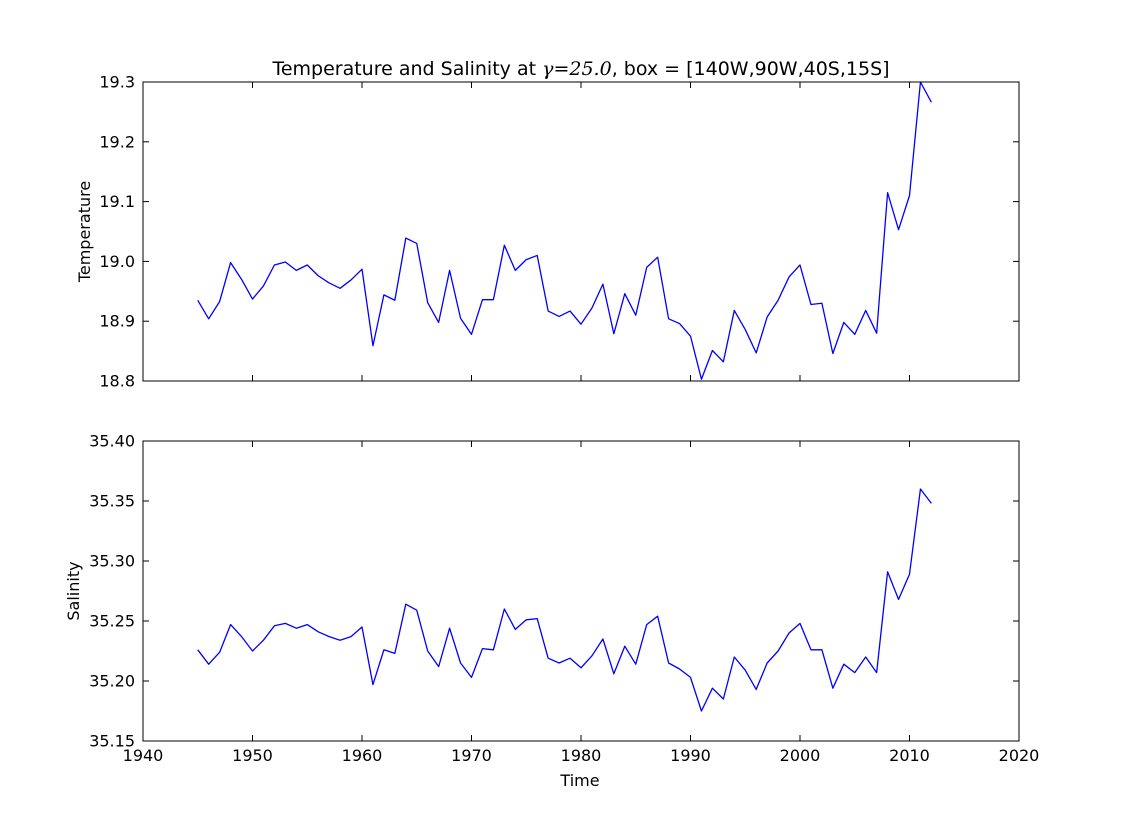 The image size is (1132, 823). What do you see at coordinates (751, 69) in the screenshot?
I see `title-suffix: , box = [140W,90W,40S,15S]` at bounding box center [751, 69].